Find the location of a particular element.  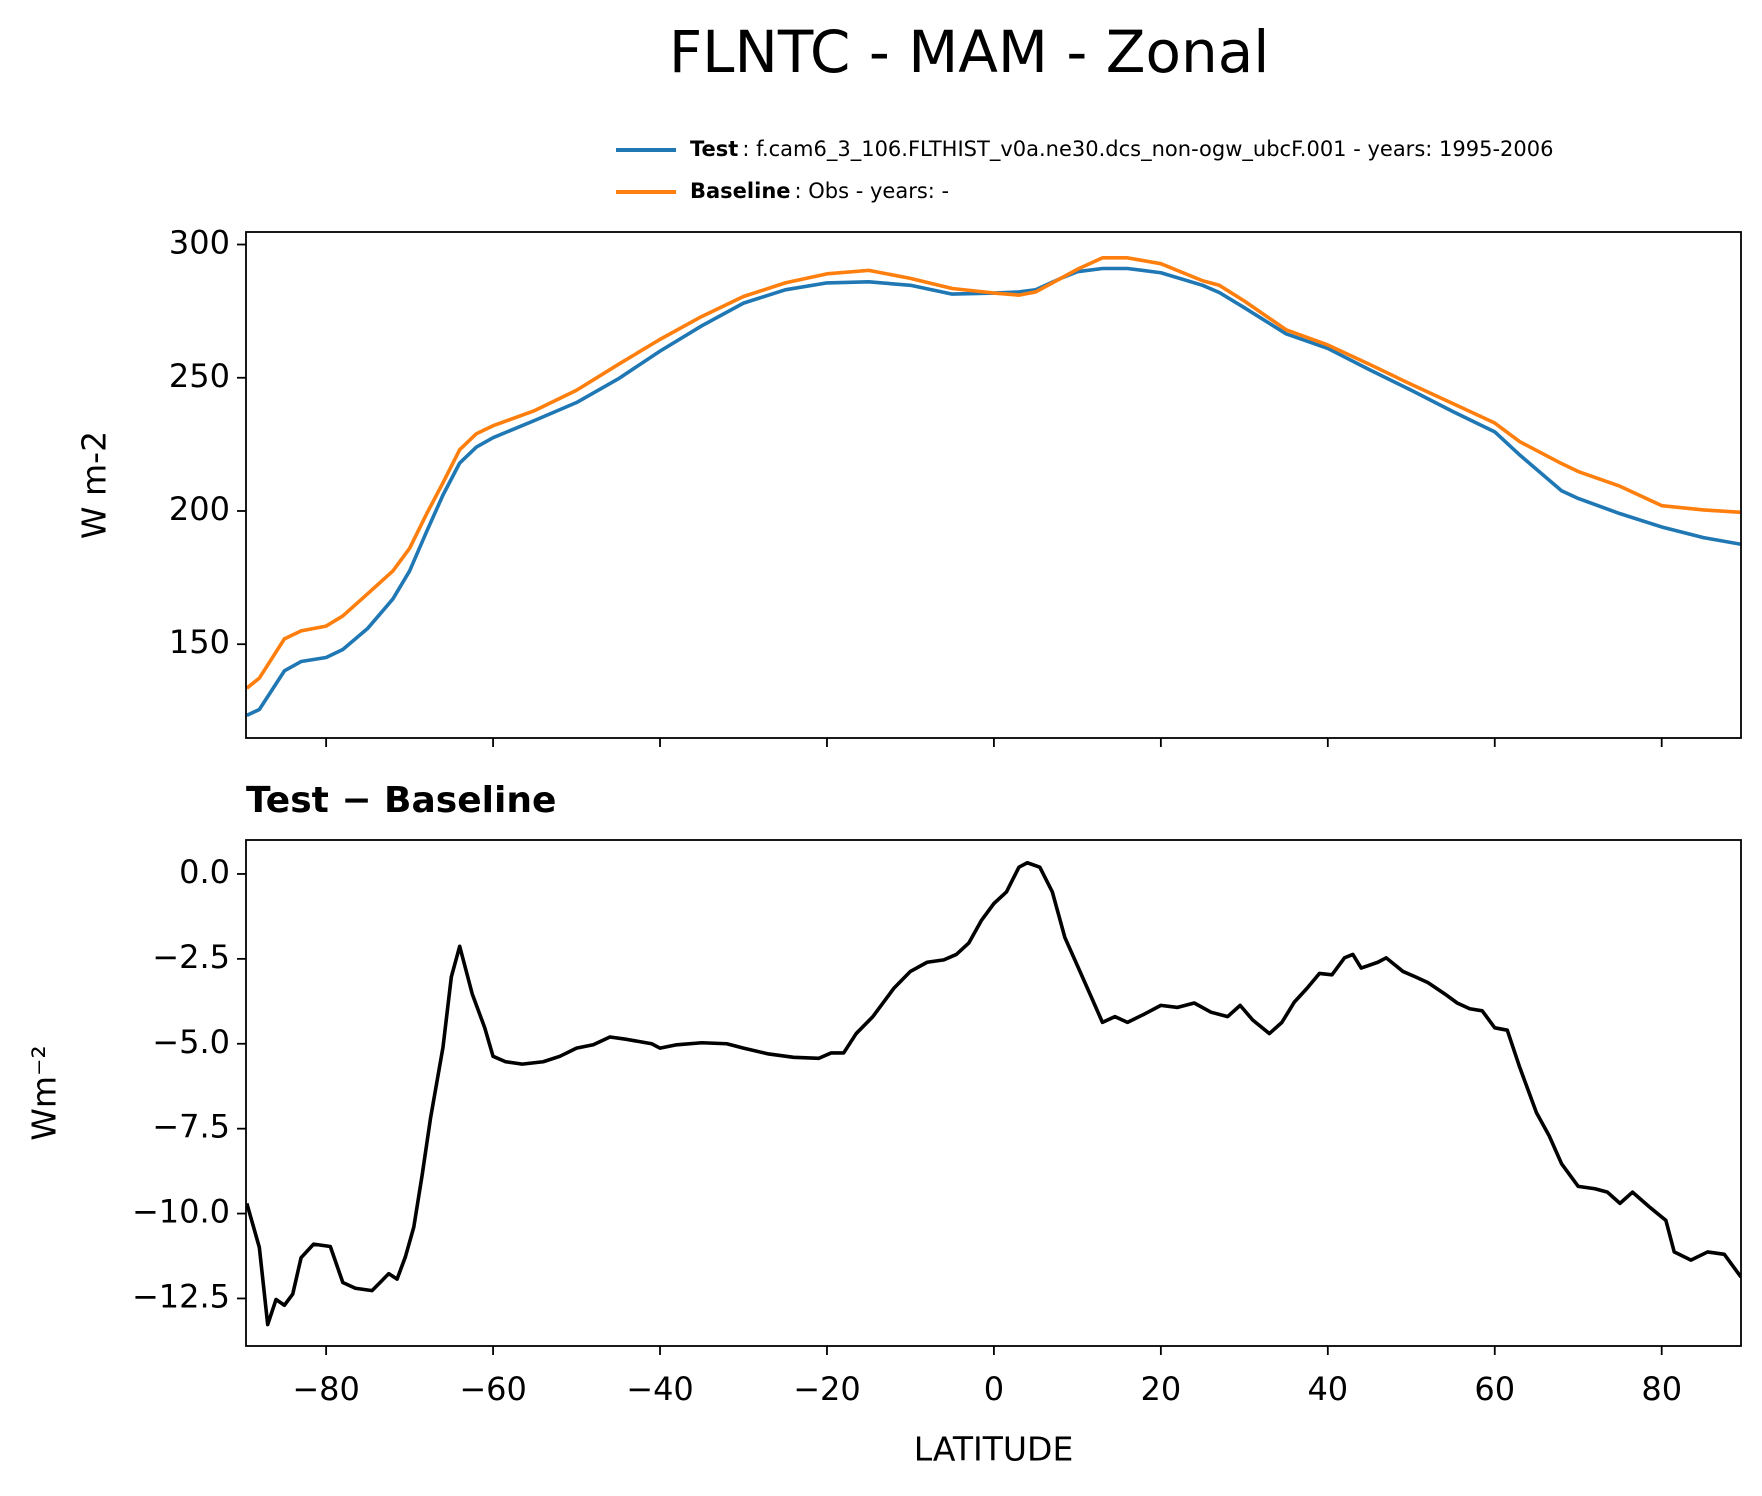

y-tick-label: −5.0 is located at coordinates (191, 1042).